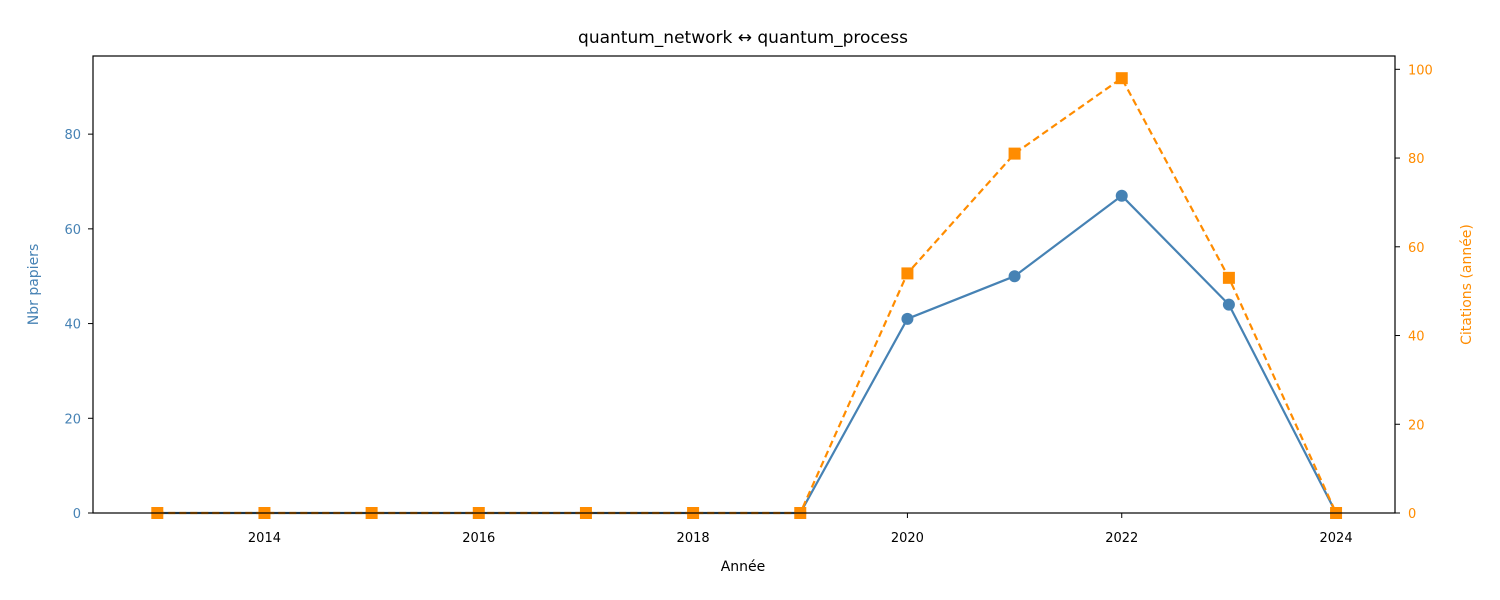  Describe the element at coordinates (1420, 70) in the screenshot. I see `y-right-tick-label: 100` at that location.